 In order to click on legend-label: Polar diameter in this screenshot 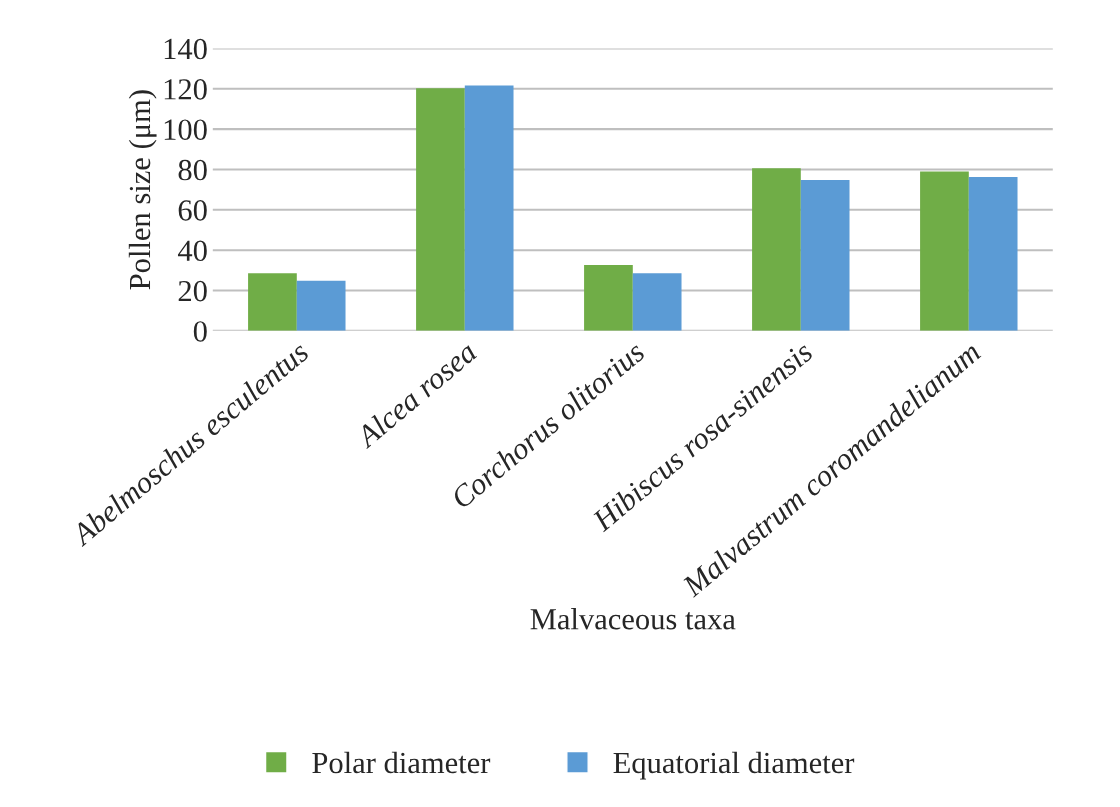, I will do `click(401, 762)`.